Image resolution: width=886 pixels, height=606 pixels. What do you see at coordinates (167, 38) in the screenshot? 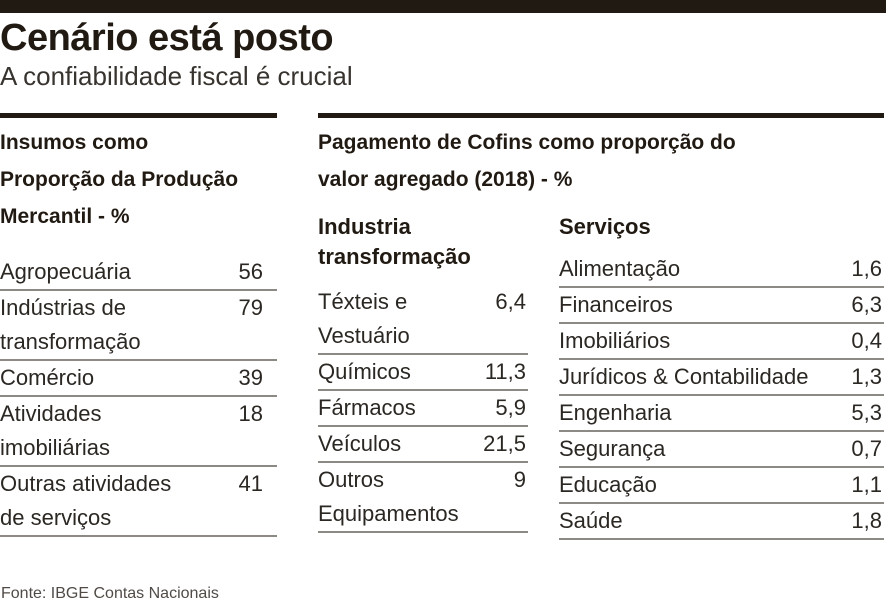
I see `page-title: Cenário está posto` at bounding box center [167, 38].